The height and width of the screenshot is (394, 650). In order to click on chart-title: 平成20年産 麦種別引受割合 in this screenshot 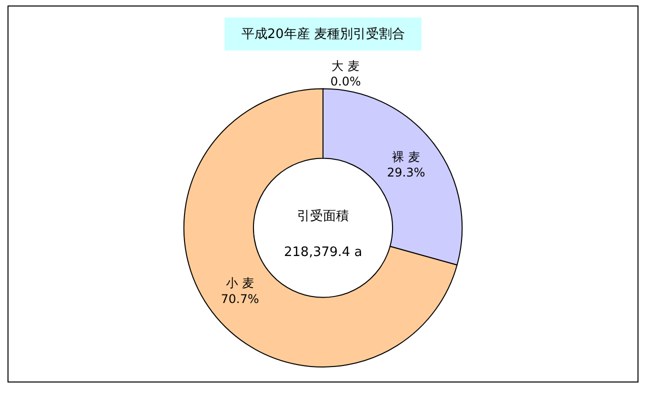, I will do `click(323, 34)`.